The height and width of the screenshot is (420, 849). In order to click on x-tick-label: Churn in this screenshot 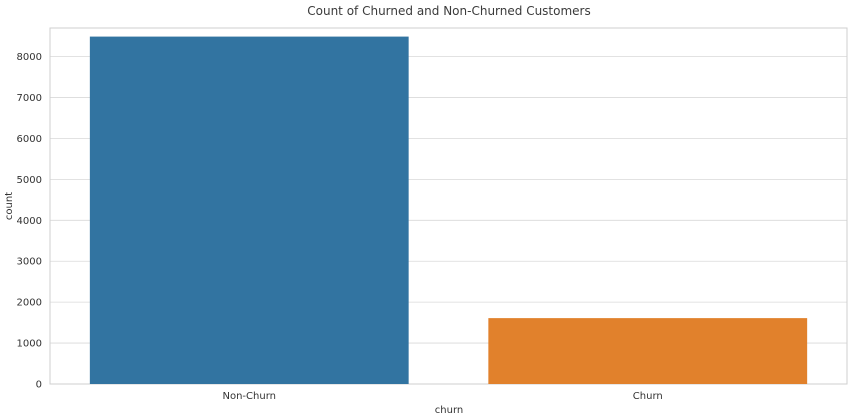, I will do `click(648, 396)`.